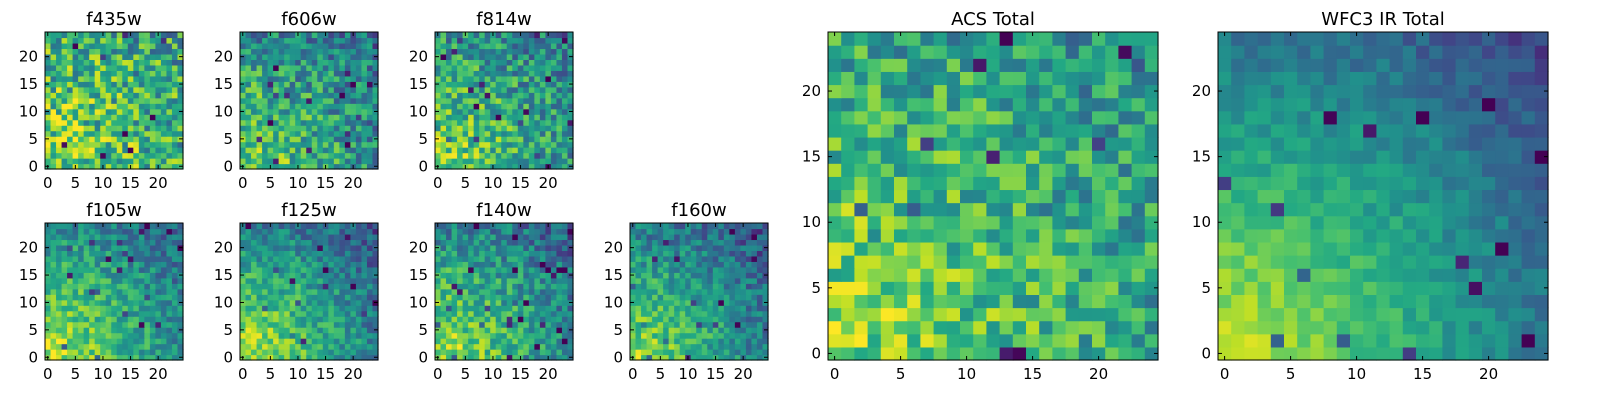  I want to click on x-tick-label: 15, so click(130, 183).